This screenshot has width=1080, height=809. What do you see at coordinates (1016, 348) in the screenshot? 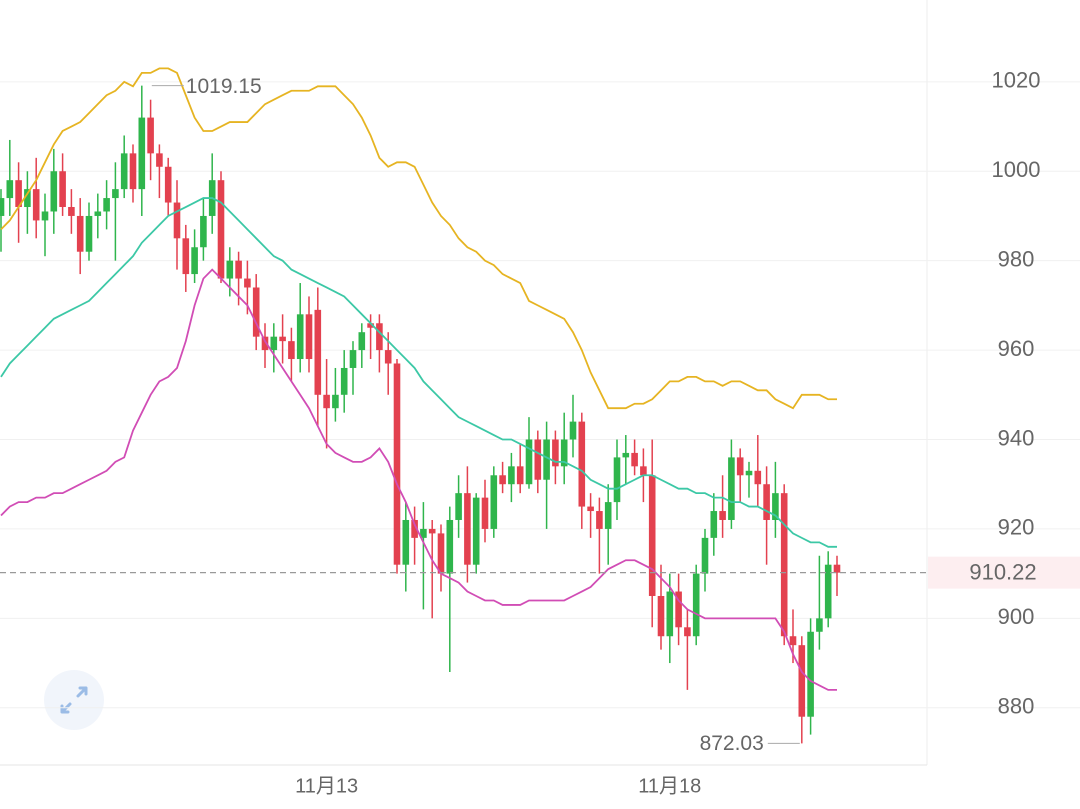
I see `y-tick-label: 960` at bounding box center [1016, 348].